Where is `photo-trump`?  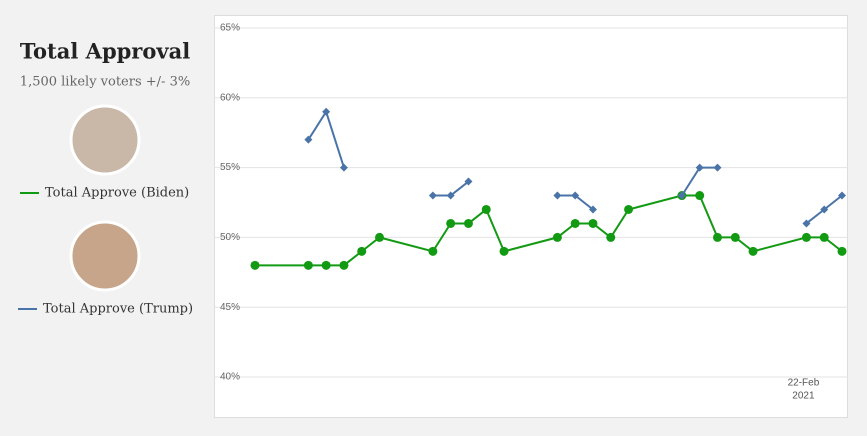
photo-trump is located at coordinates (105, 256).